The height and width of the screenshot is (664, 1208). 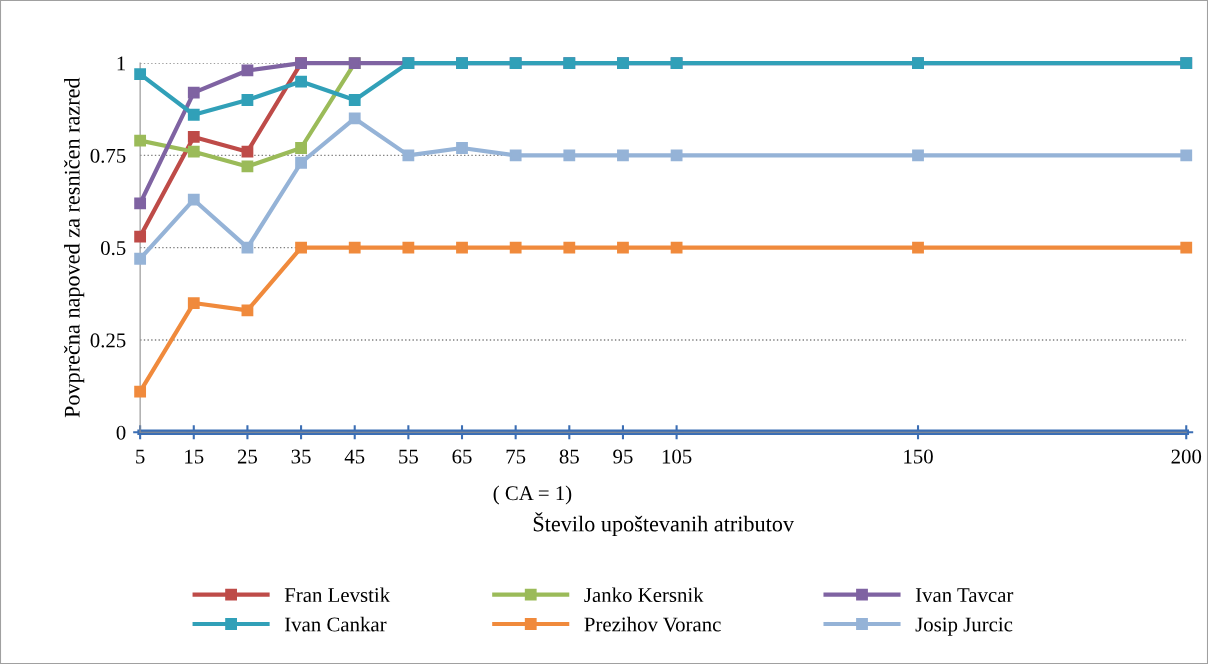 What do you see at coordinates (964, 595) in the screenshot?
I see `legend-label: Ivan Tavcar` at bounding box center [964, 595].